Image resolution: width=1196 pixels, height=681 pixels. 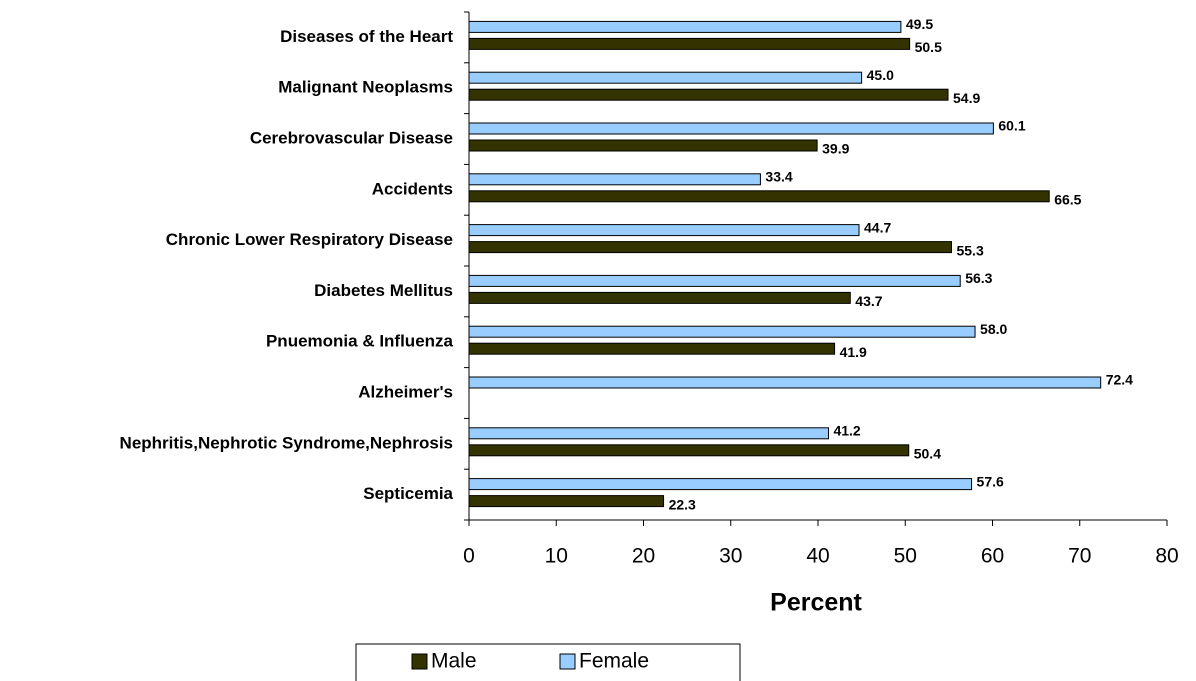 I want to click on value-label: 66.5, so click(x=1067, y=200).